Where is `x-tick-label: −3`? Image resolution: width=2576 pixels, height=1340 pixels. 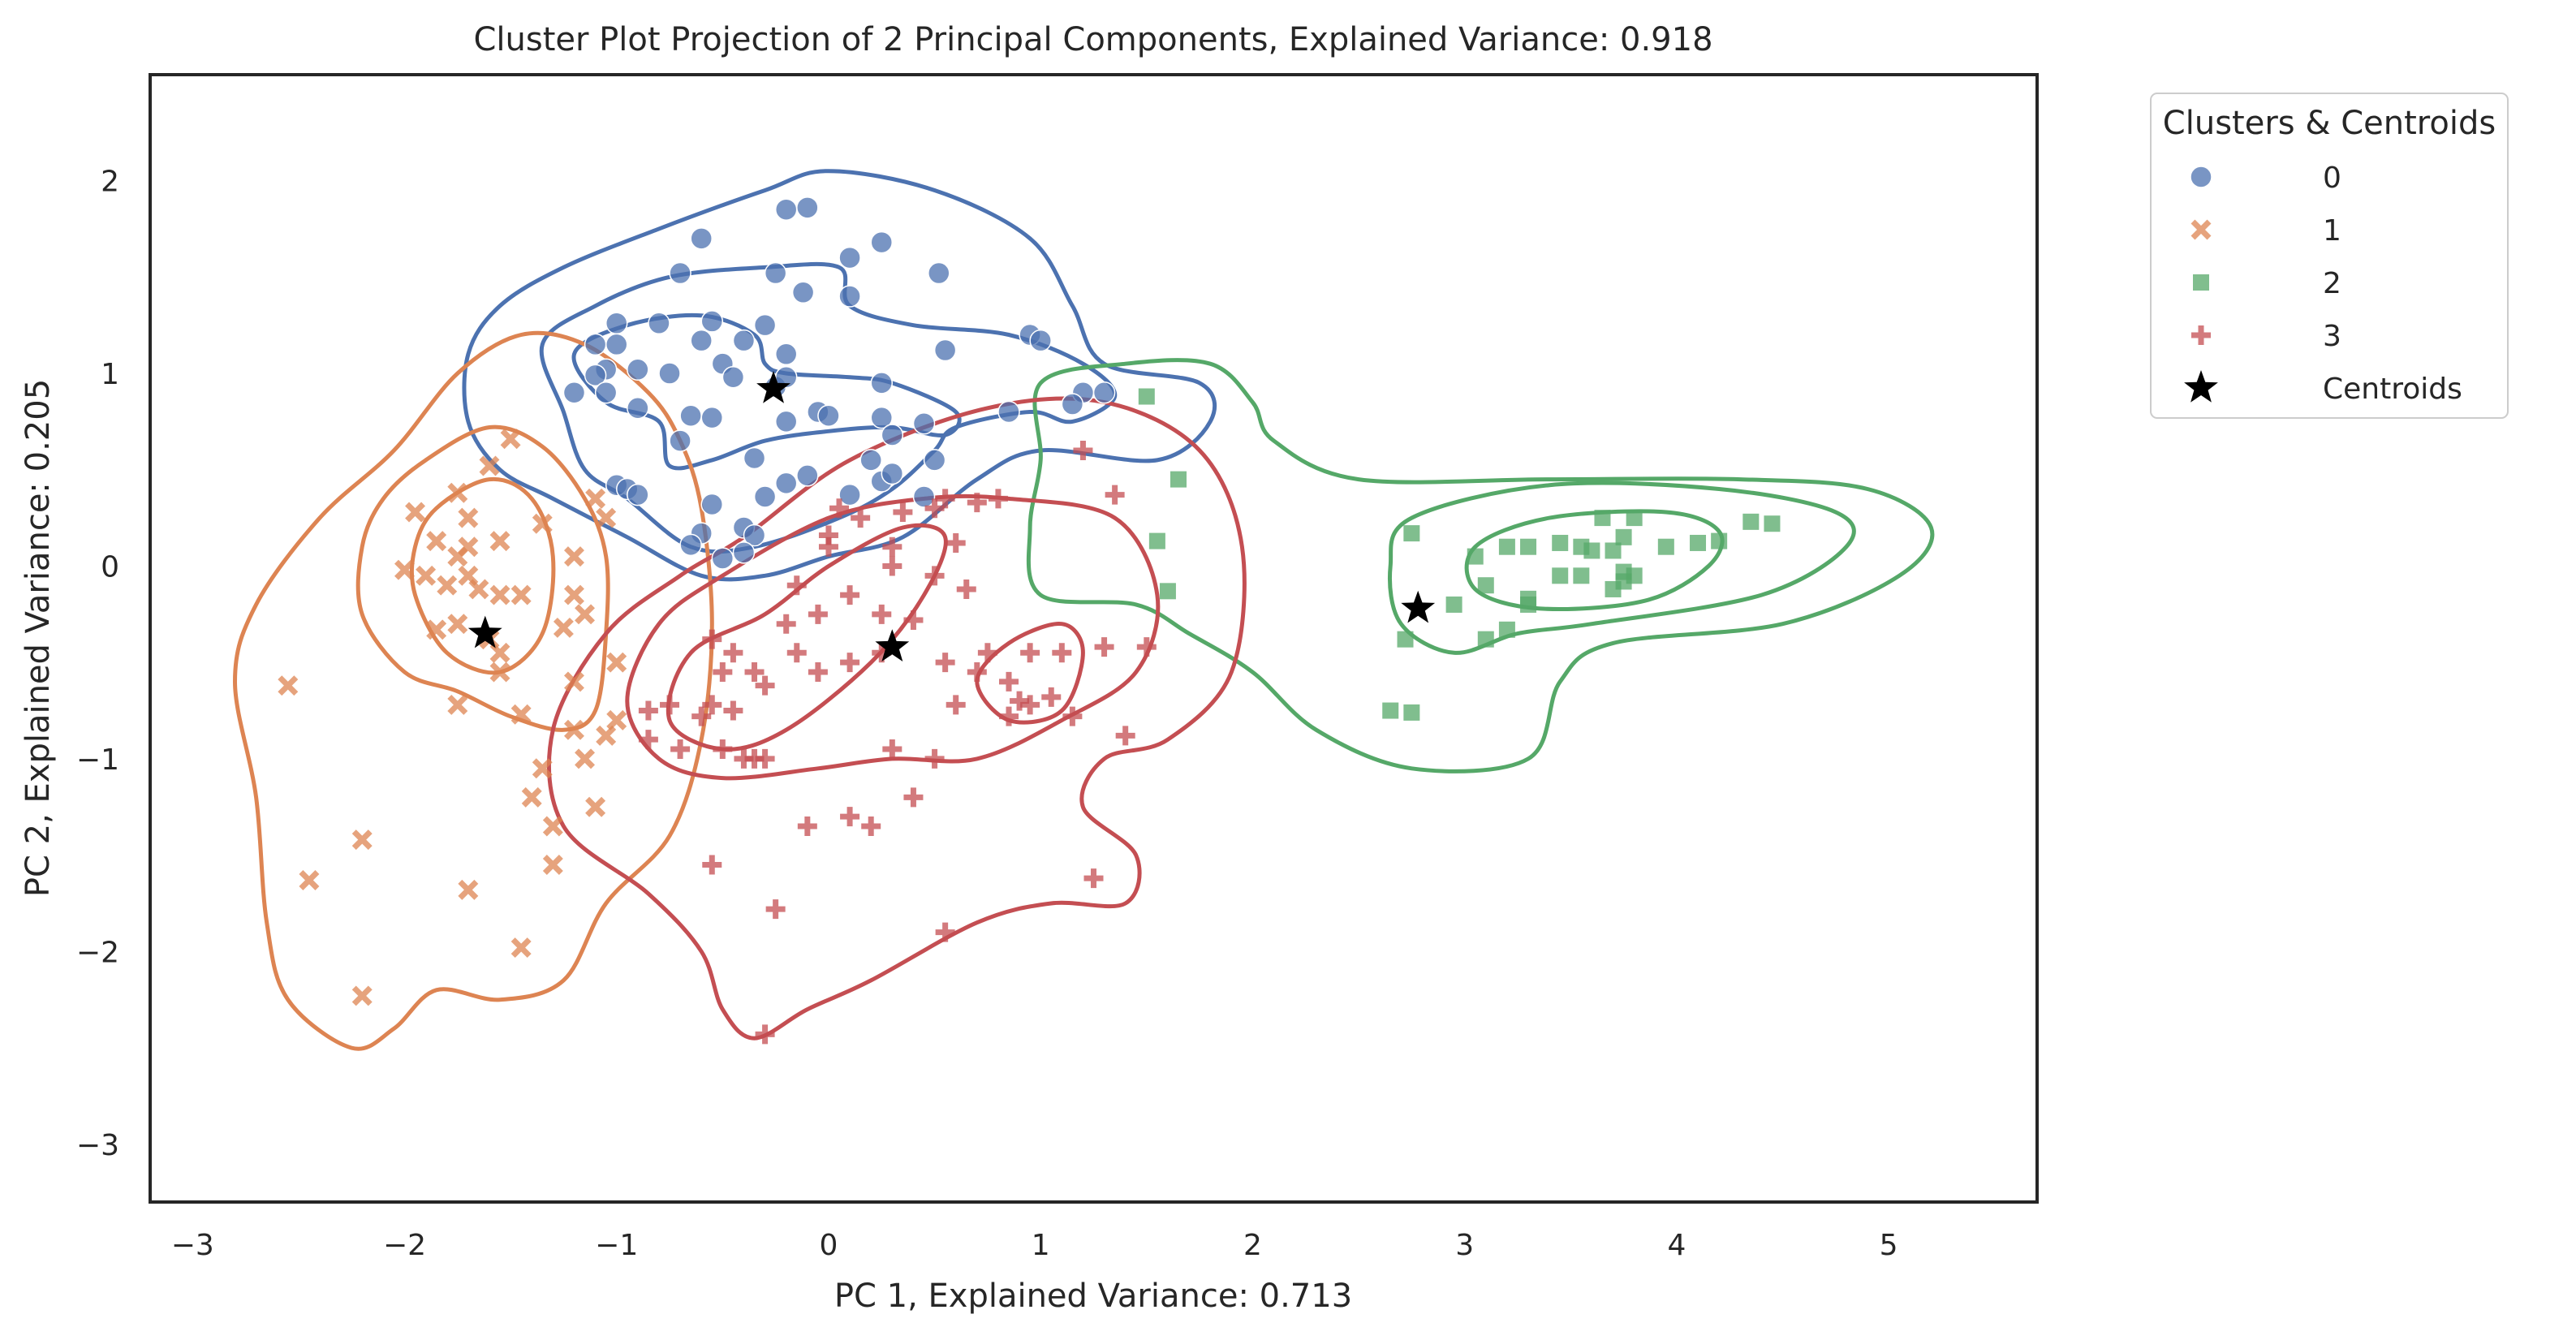
x-tick-label: −3 is located at coordinates (192, 1245).